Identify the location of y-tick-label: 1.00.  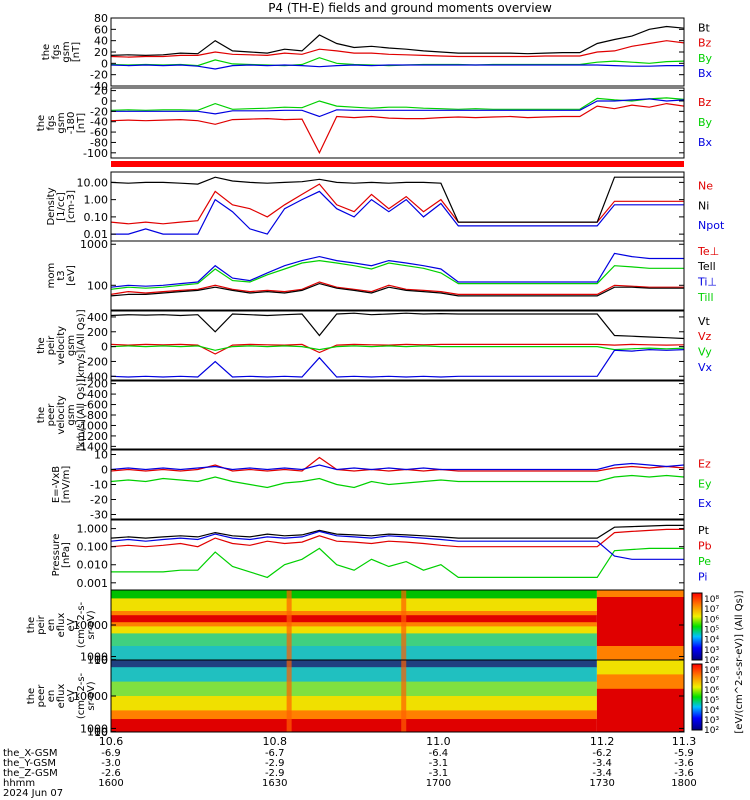
(96, 200).